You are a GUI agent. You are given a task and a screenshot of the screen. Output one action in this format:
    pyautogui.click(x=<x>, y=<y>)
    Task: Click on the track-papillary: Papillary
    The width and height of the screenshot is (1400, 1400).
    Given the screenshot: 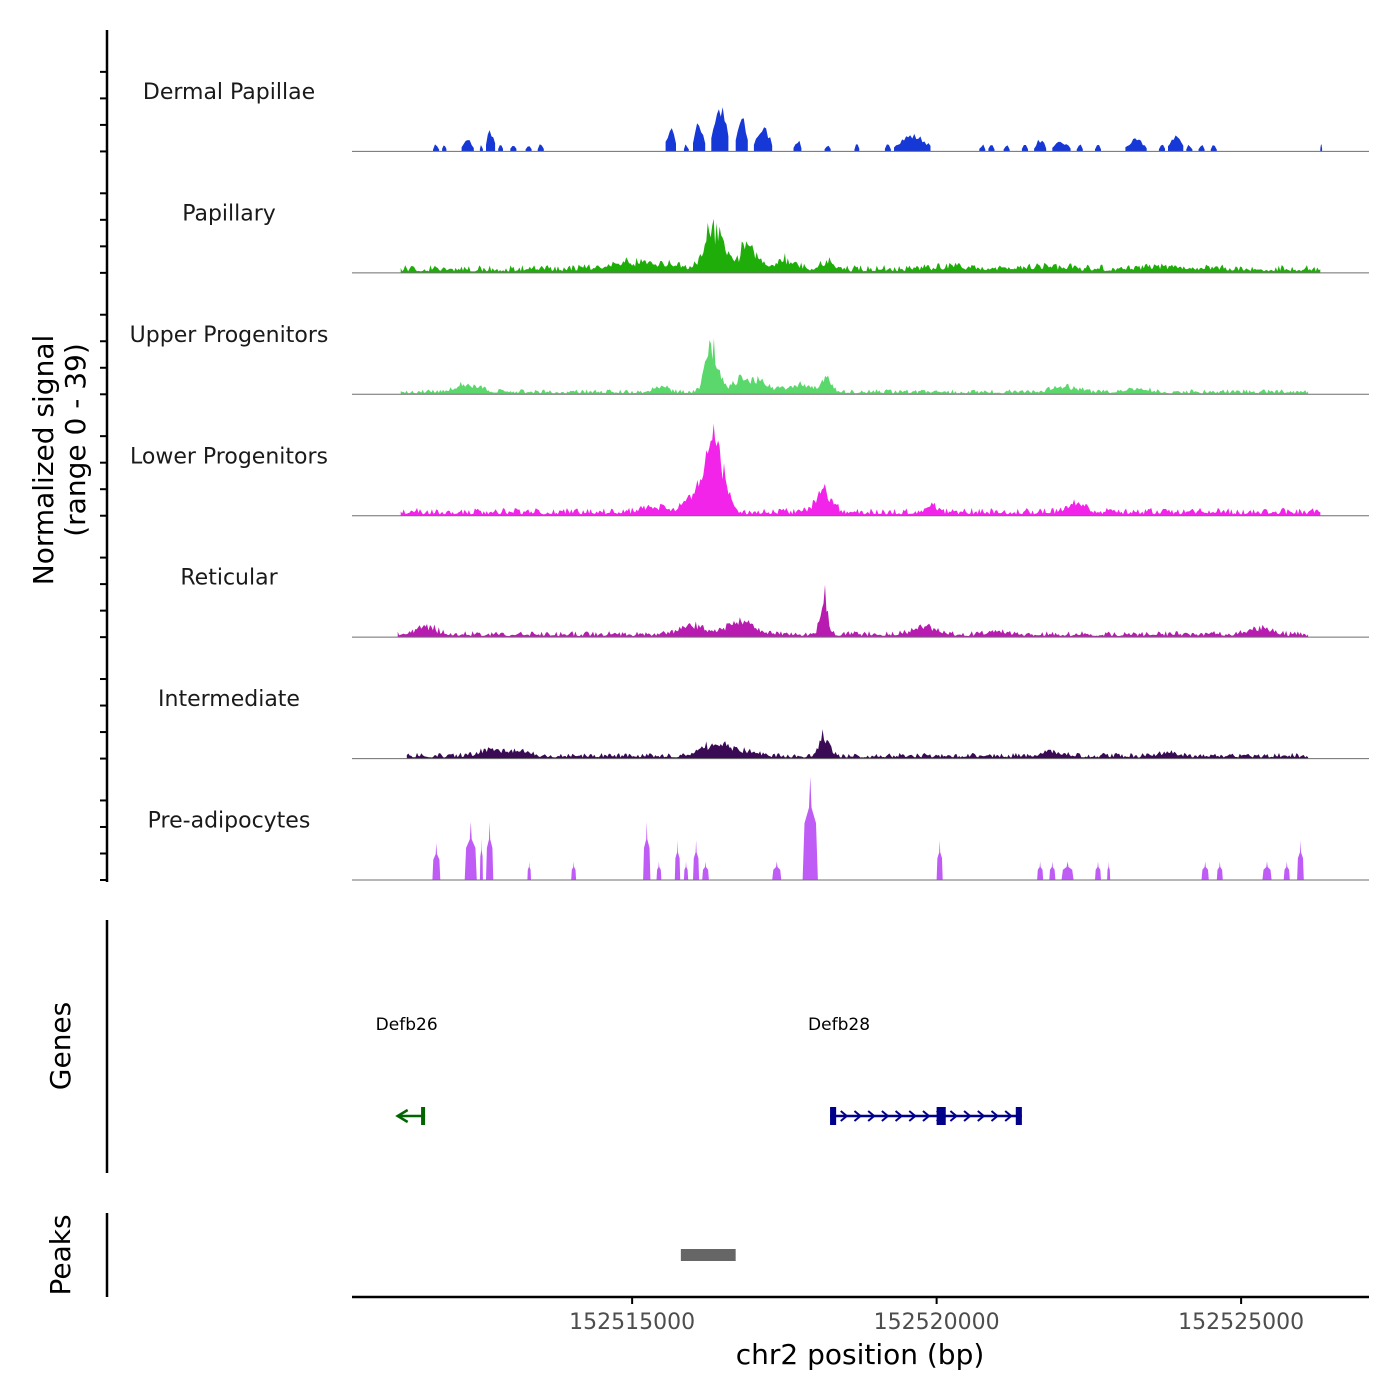 What is the action you would take?
    pyautogui.click(x=775, y=237)
    